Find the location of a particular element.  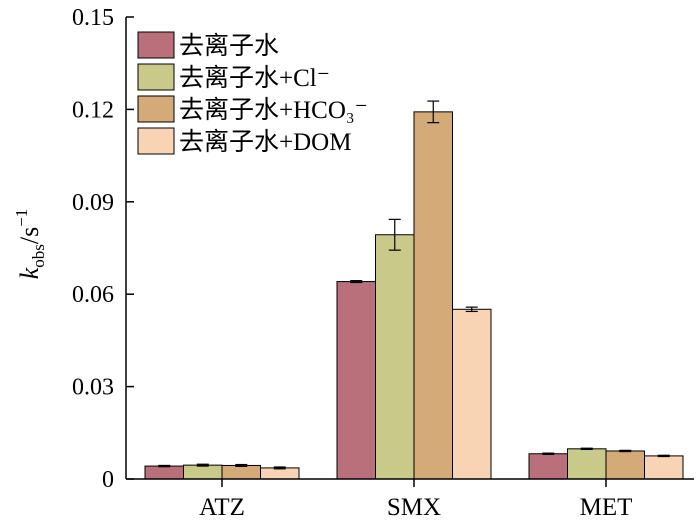

error-bar-smx-s3 is located at coordinates (471, 309).